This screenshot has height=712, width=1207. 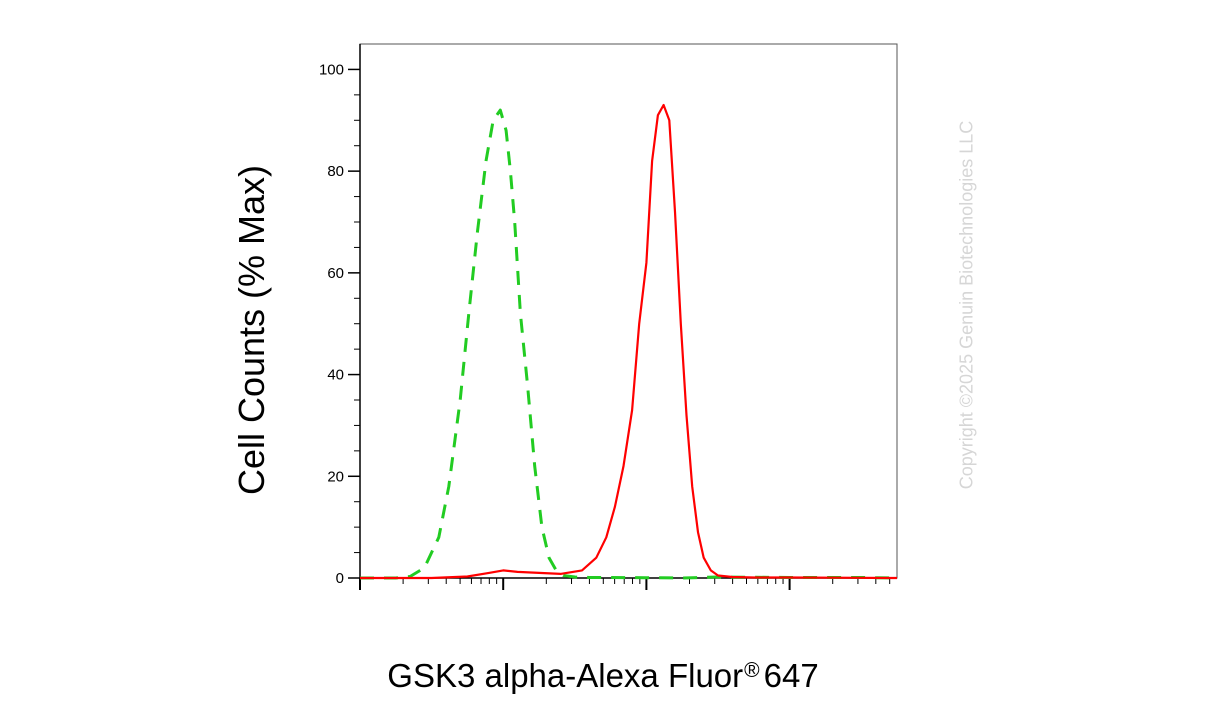 I want to click on y-tick-label: 80, so click(x=335, y=171).